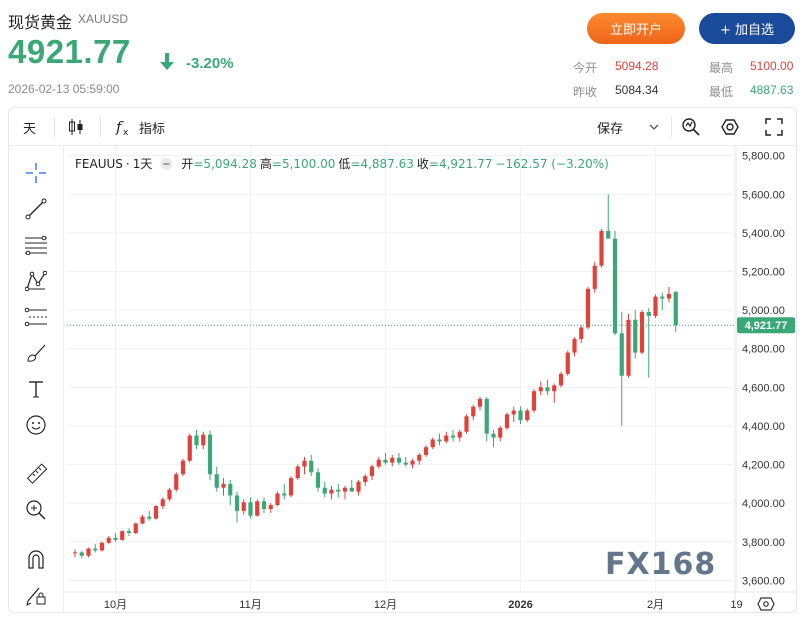  I want to click on open-value: 5094.28, so click(637, 66).